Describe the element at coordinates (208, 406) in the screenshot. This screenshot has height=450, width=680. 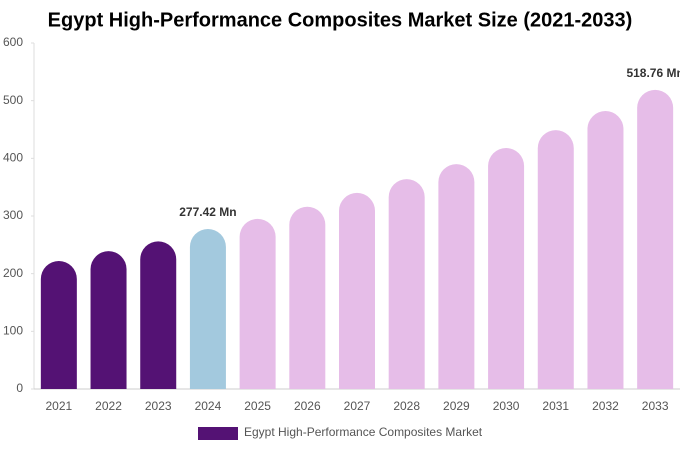
I see `x-tick-label: 2024` at that location.